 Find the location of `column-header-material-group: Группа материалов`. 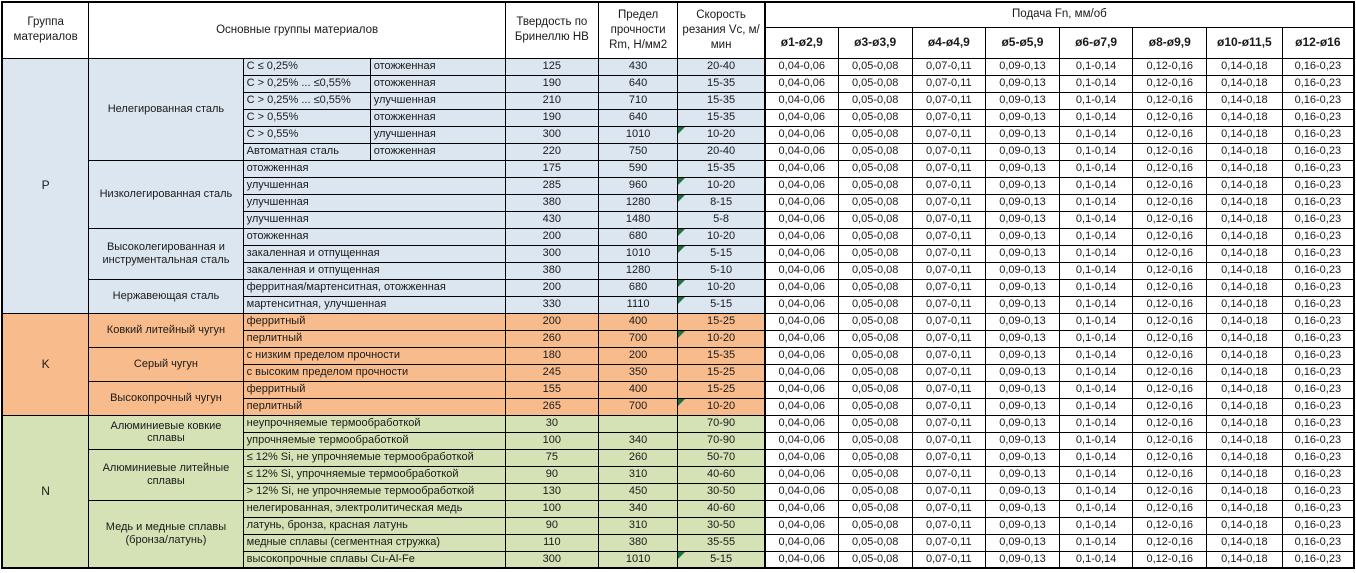

column-header-material-group: Группа материалов is located at coordinates (45, 30).